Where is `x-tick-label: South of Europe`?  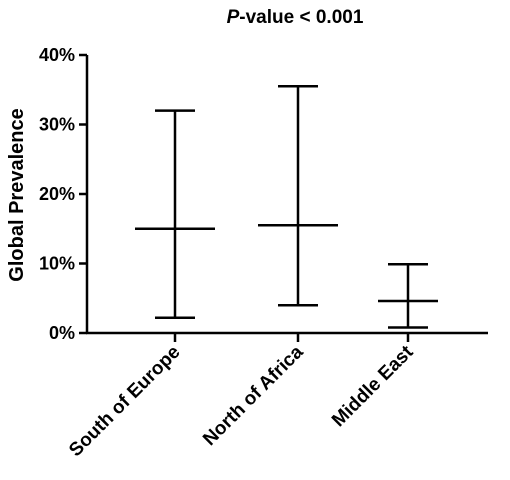
x-tick-label: South of Europe is located at coordinates (124, 401).